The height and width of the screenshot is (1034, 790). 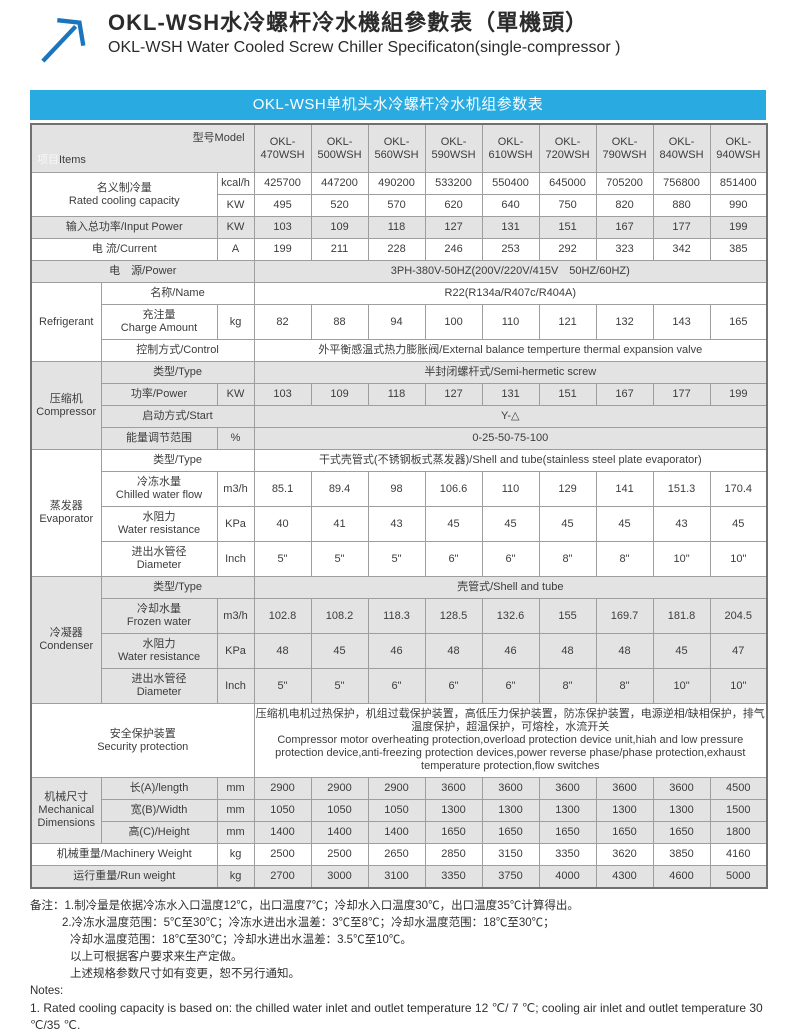 I want to click on value-cell: 132, so click(x=624, y=322).